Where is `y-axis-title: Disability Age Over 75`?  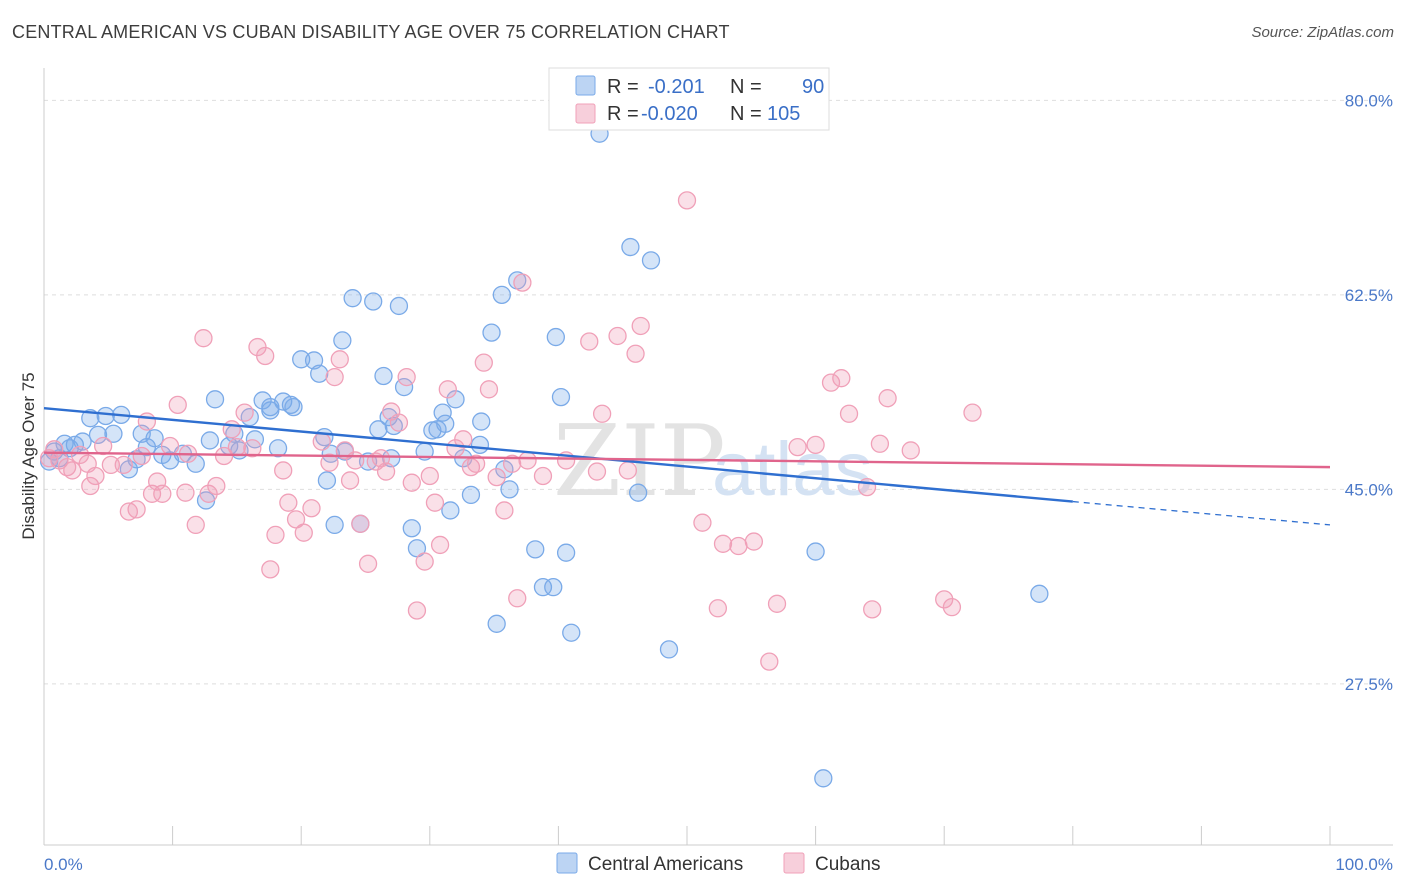 y-axis-title: Disability Age Over 75 is located at coordinates (28, 455).